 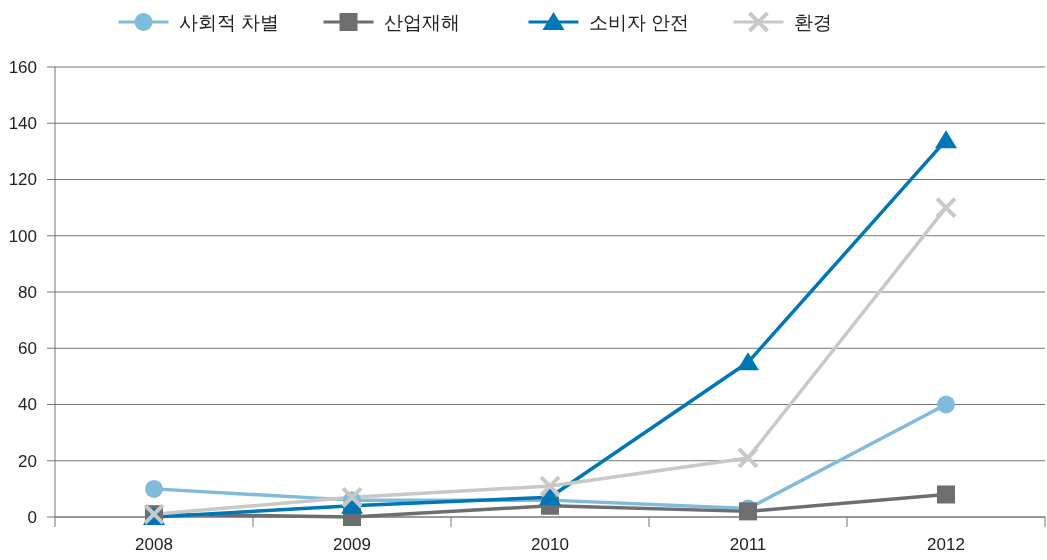 I want to click on legend-label: 소비자 안전, so click(x=638, y=22).